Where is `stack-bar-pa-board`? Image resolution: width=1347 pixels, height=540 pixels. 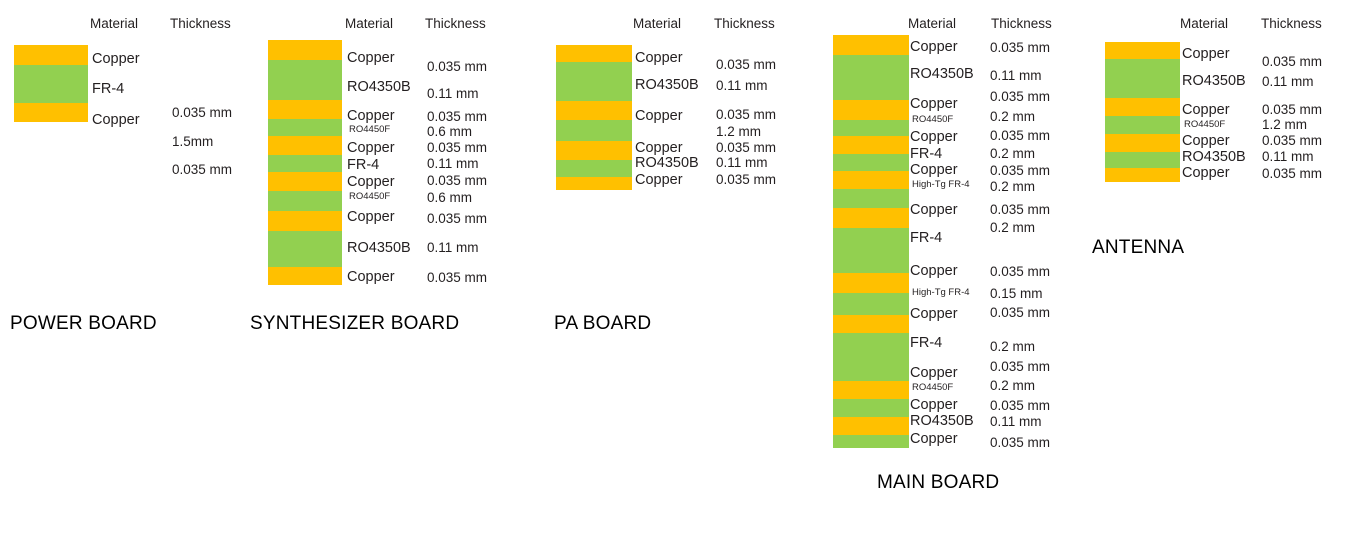
stack-bar-pa-board is located at coordinates (594, 117).